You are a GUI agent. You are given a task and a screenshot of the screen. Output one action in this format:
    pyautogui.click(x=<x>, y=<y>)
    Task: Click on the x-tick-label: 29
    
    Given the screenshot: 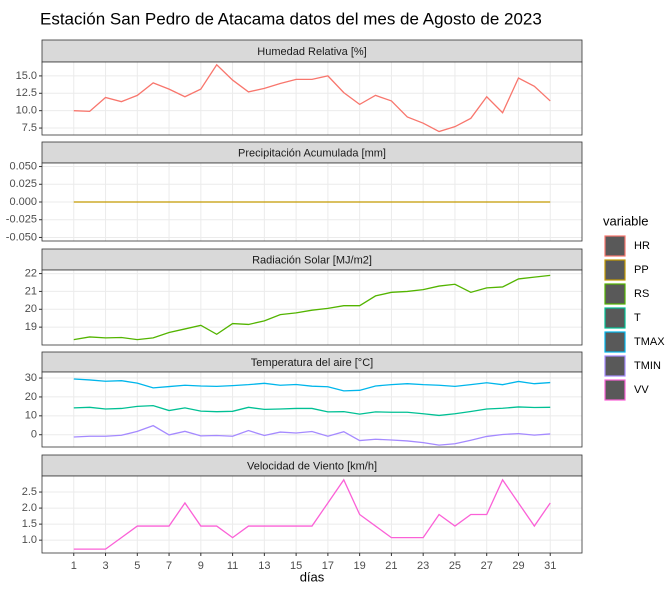 What is the action you would take?
    pyautogui.click(x=518, y=566)
    